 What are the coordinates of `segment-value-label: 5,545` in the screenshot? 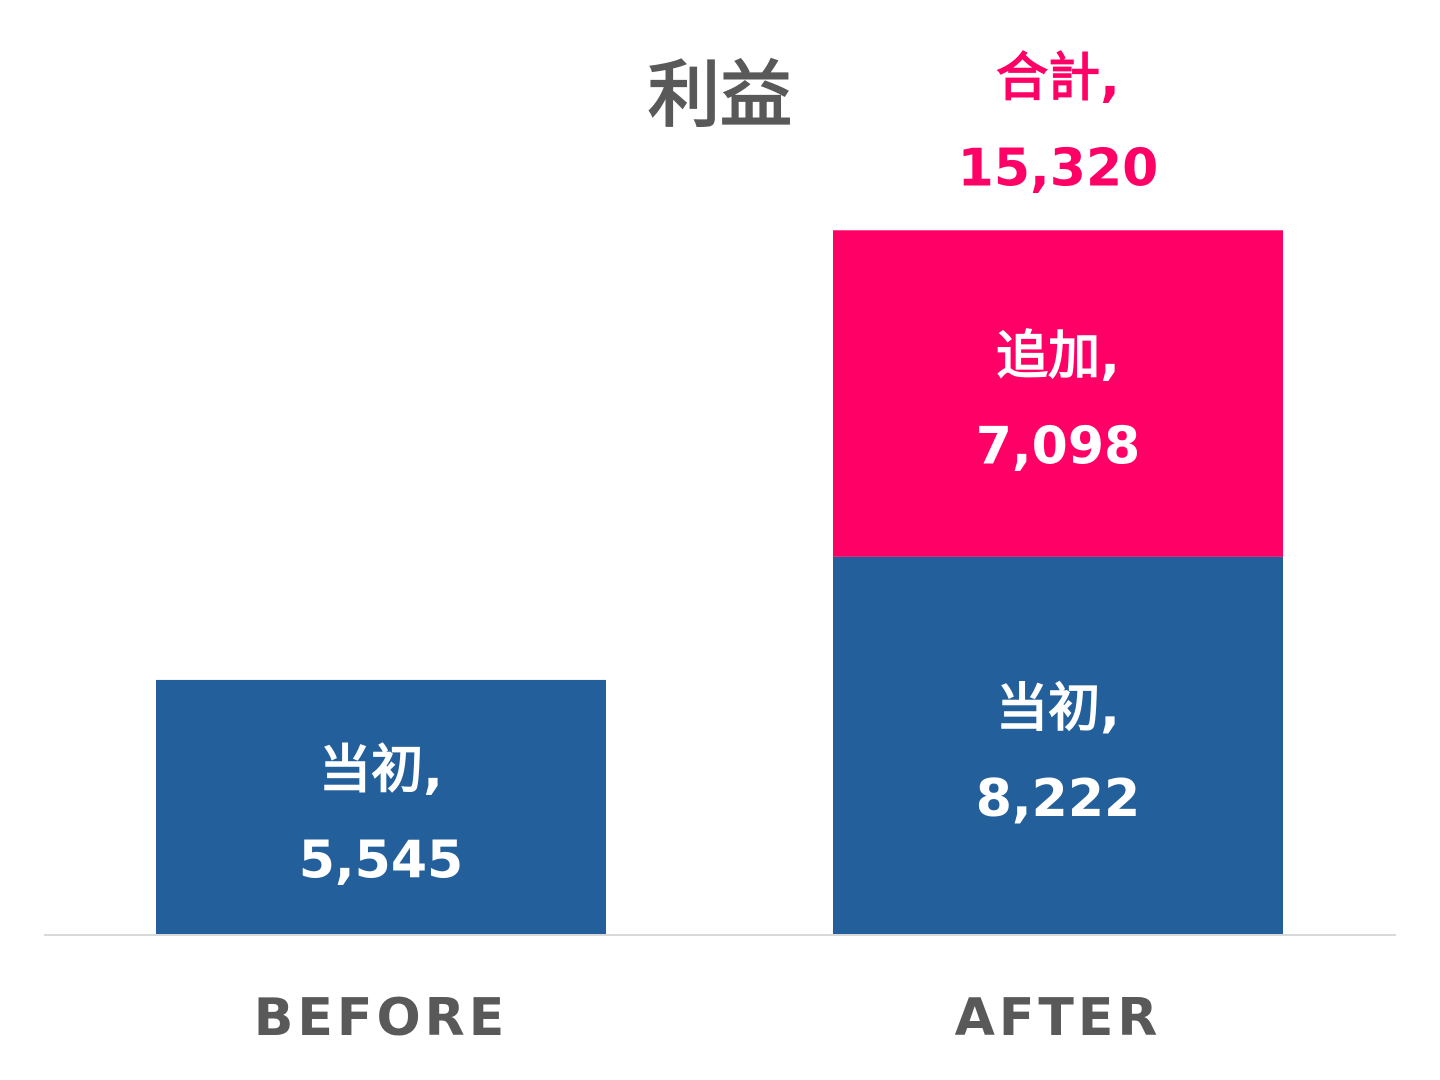 It's located at (381, 860).